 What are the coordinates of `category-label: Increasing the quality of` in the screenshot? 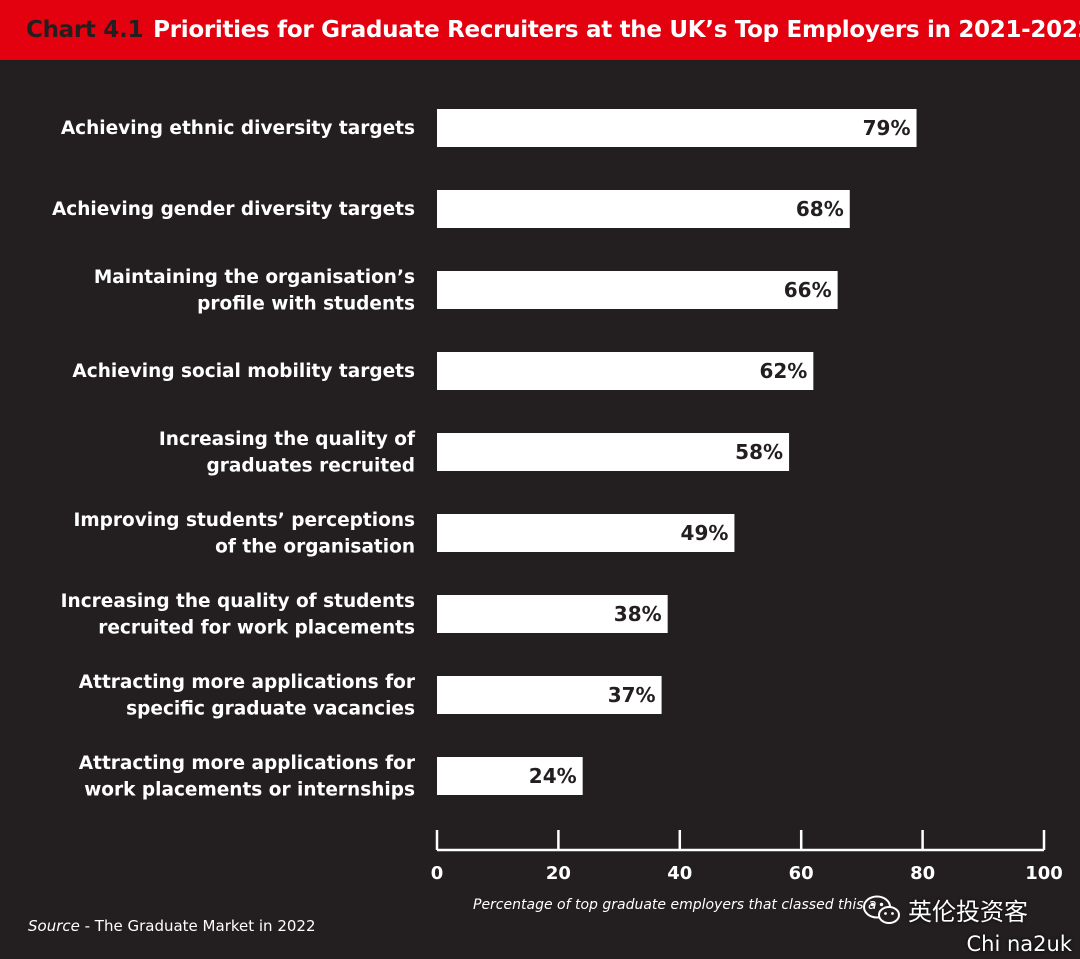 It's located at (287, 439).